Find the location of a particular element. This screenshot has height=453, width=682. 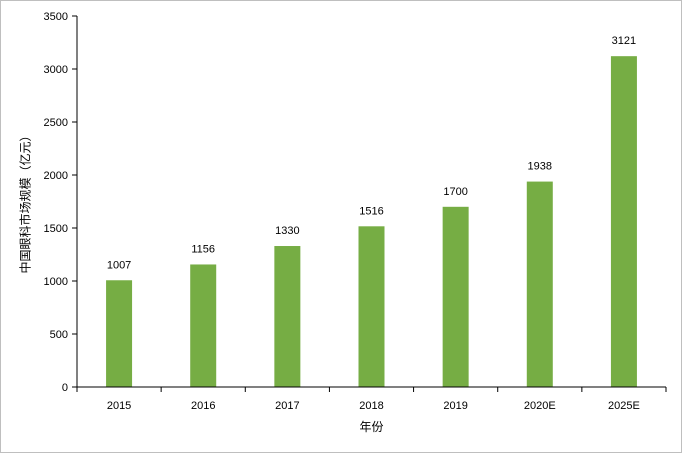

y-tick-label: 1000 is located at coordinates (56, 282).